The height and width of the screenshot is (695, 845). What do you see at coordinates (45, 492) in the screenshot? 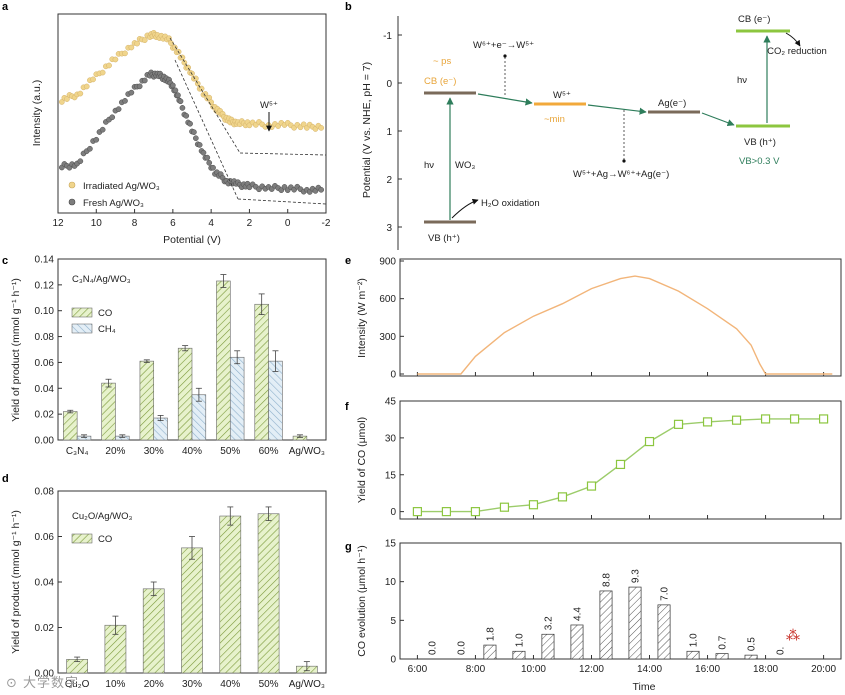
I see `panel-d-ytick-label: 0.08` at bounding box center [45, 492].